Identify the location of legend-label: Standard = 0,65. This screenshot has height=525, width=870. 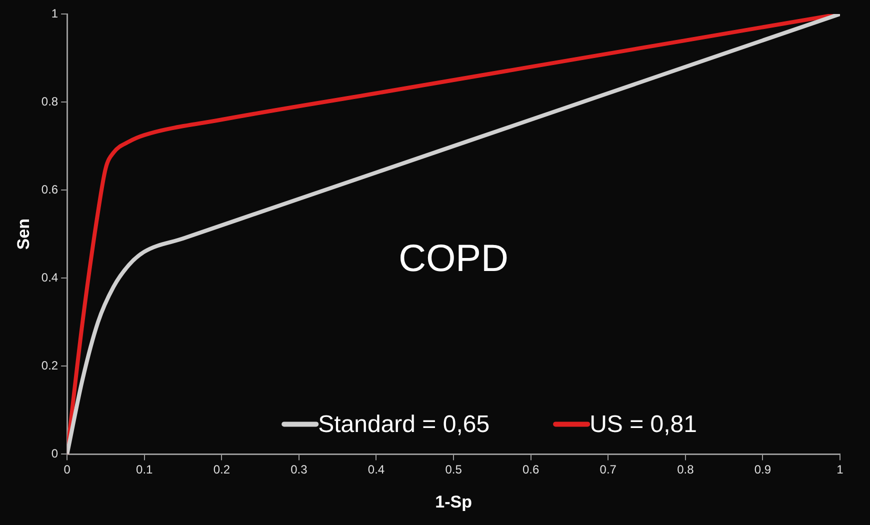
(404, 424).